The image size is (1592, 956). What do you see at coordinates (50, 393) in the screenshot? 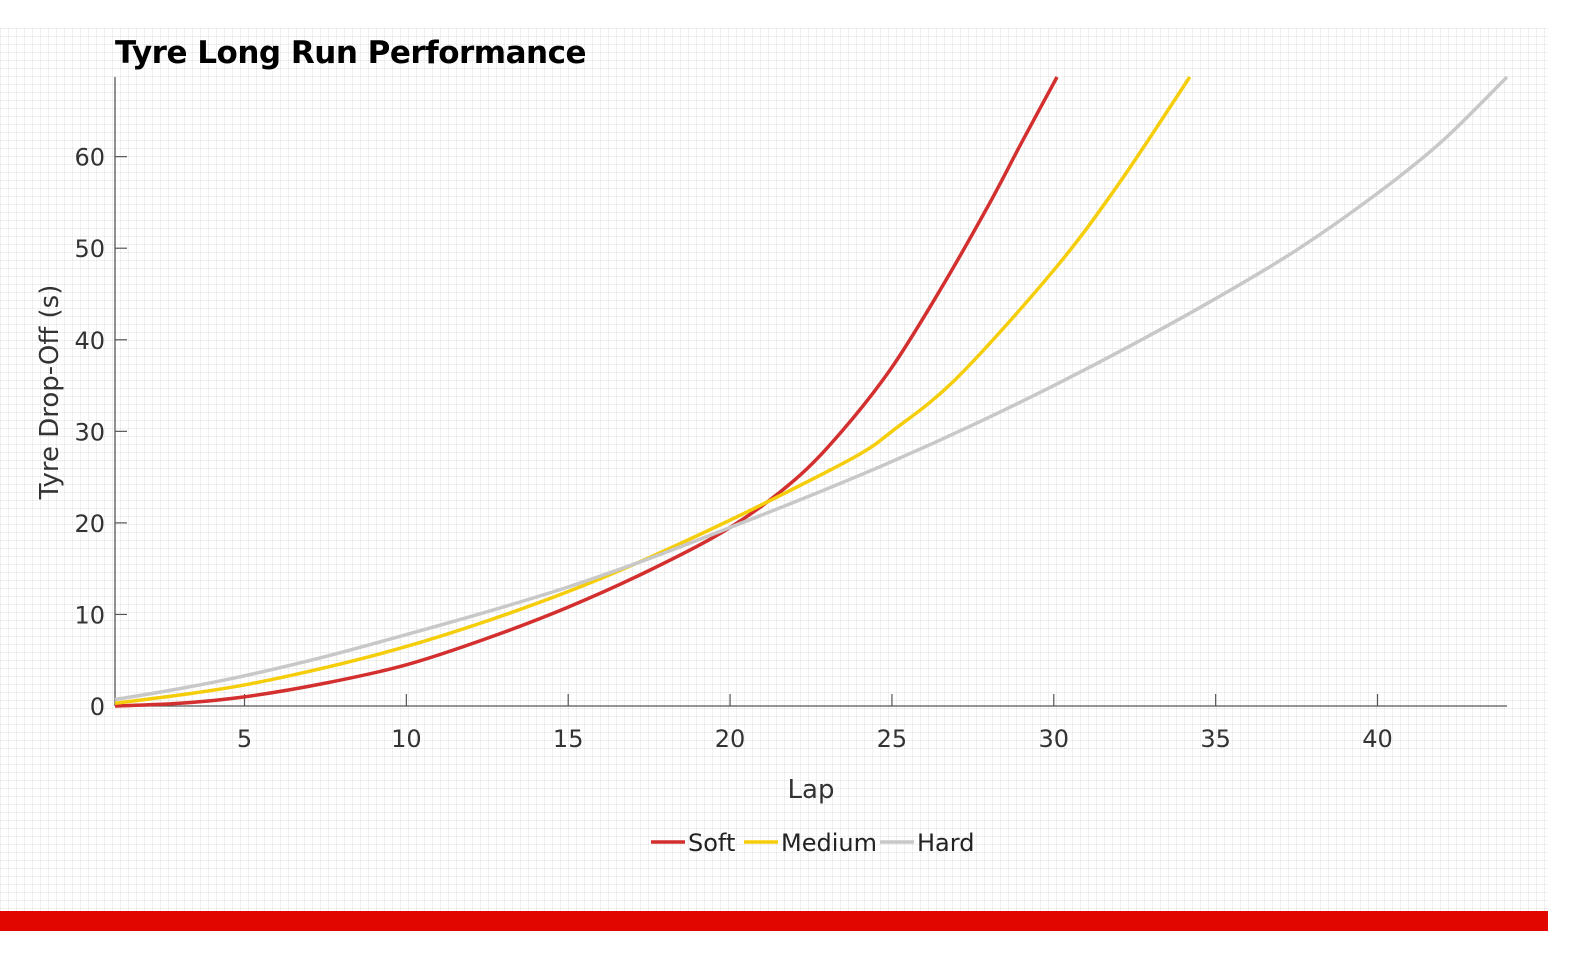
I see `y-axis-label: Tyre Drop-Off (s)` at bounding box center [50, 393].